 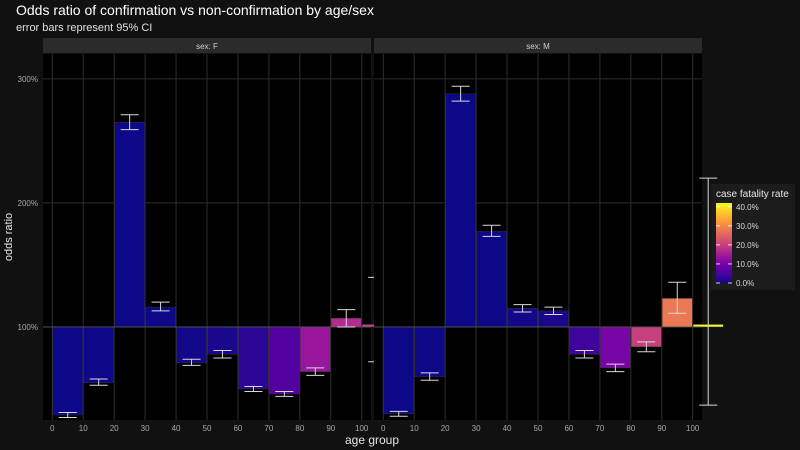 What do you see at coordinates (28, 327) in the screenshot?
I see `y-tick-label: 100%` at bounding box center [28, 327].